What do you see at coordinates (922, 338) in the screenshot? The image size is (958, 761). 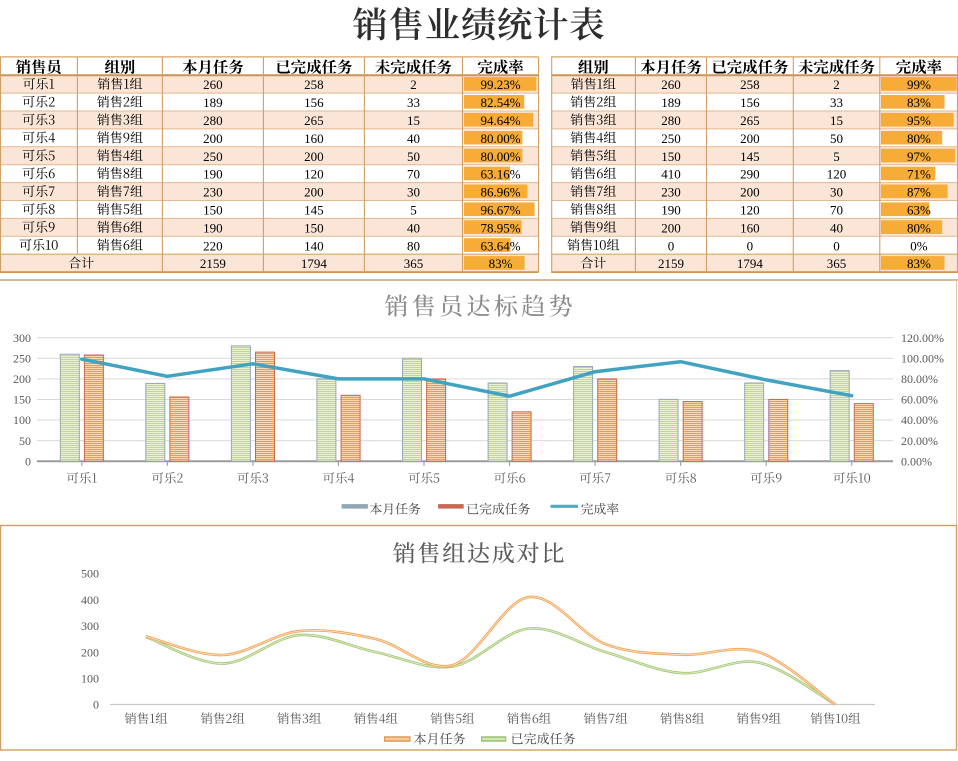 I see `svg-text: 120.00%` at bounding box center [922, 338].